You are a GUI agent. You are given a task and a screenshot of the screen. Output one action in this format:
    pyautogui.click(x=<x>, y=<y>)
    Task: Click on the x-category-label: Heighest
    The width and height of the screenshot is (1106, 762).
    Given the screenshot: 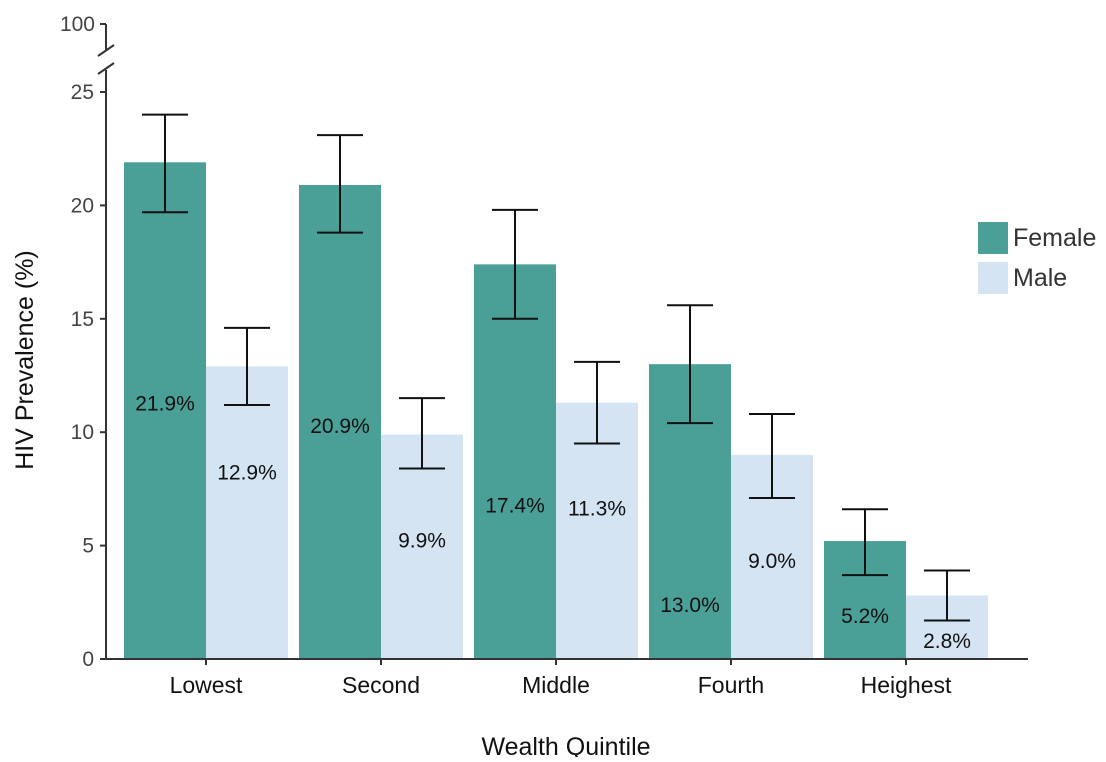 What is the action you would take?
    pyautogui.click(x=906, y=685)
    